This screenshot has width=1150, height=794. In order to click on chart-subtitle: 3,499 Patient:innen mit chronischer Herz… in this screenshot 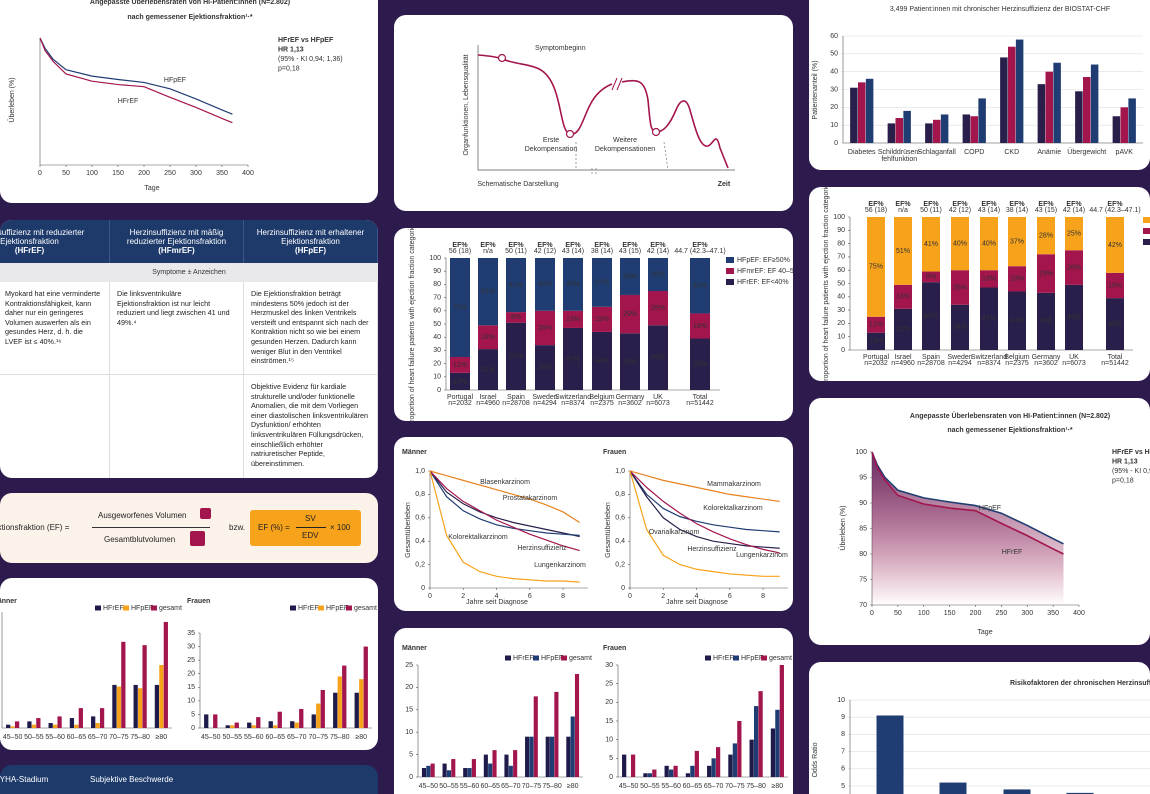, I will do `click(1000, 9)`.